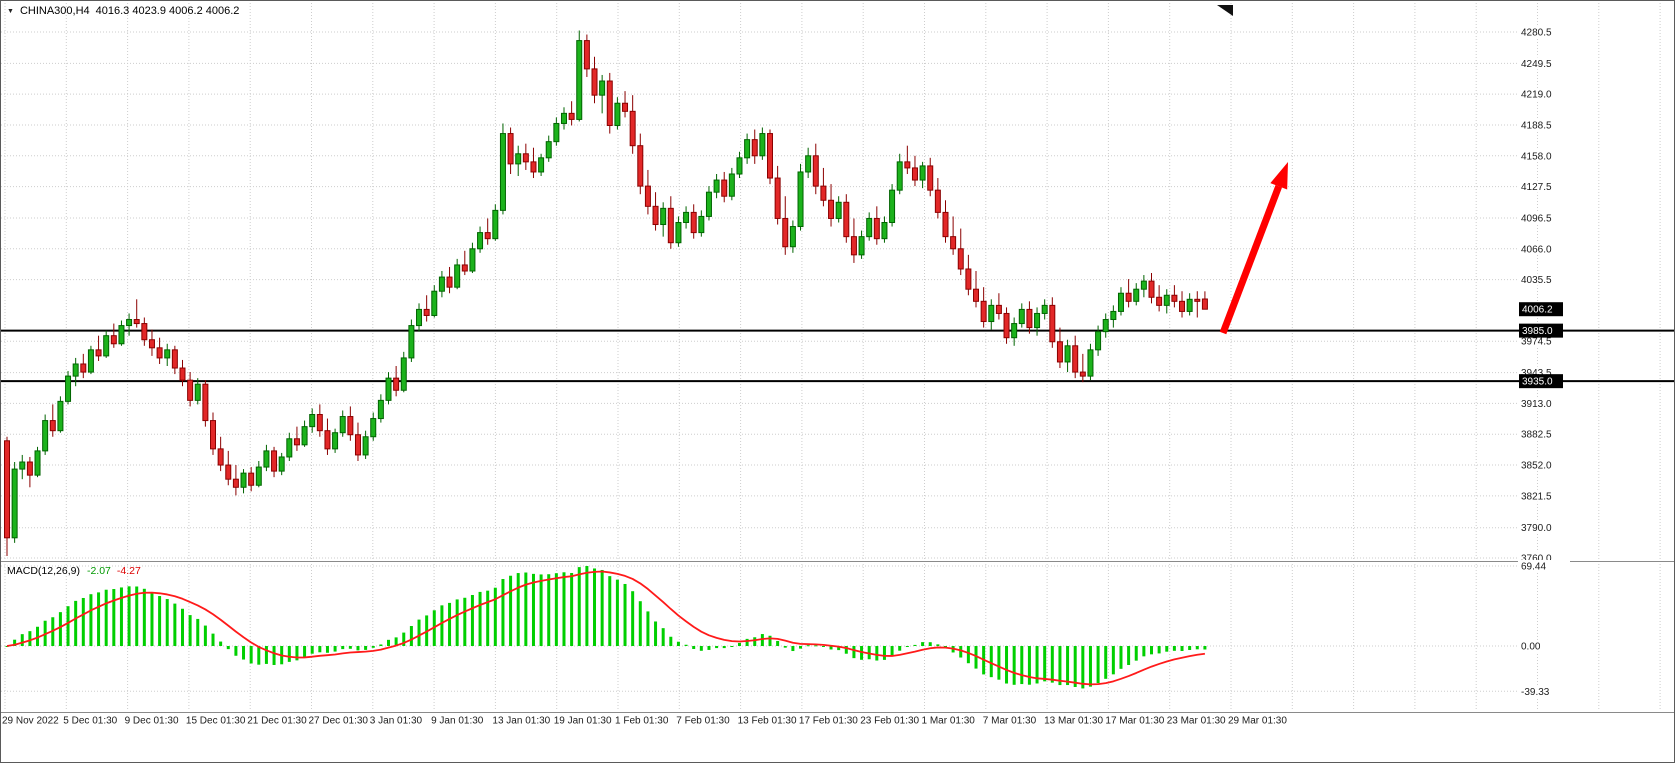  Describe the element at coordinates (30, 721) in the screenshot. I see `time-tick-label: 29 Nov 2022` at that location.